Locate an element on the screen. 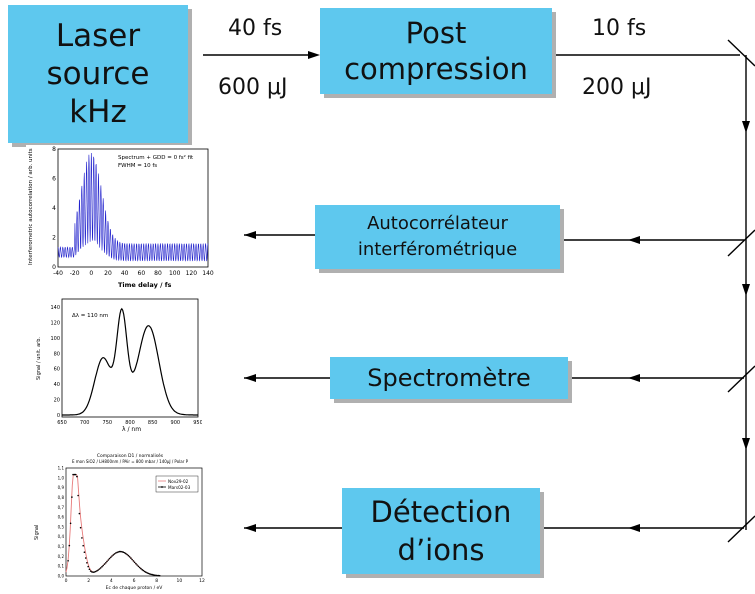  ion-xtick: 0 is located at coordinates (66, 581).